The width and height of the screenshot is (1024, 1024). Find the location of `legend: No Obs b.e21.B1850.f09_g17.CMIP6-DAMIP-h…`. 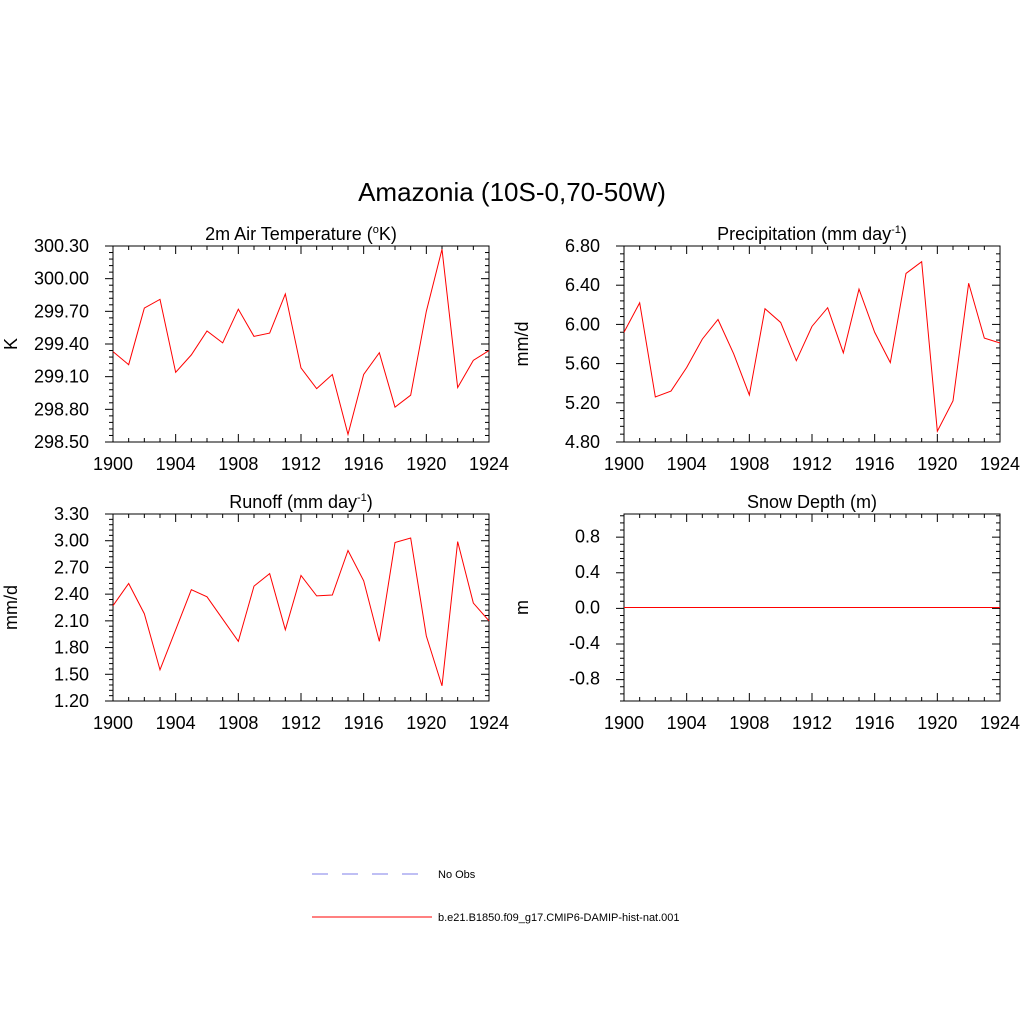

legend: No Obs b.e21.B1850.f09_g17.CMIP6-DAMIP-h… is located at coordinates (496, 896).